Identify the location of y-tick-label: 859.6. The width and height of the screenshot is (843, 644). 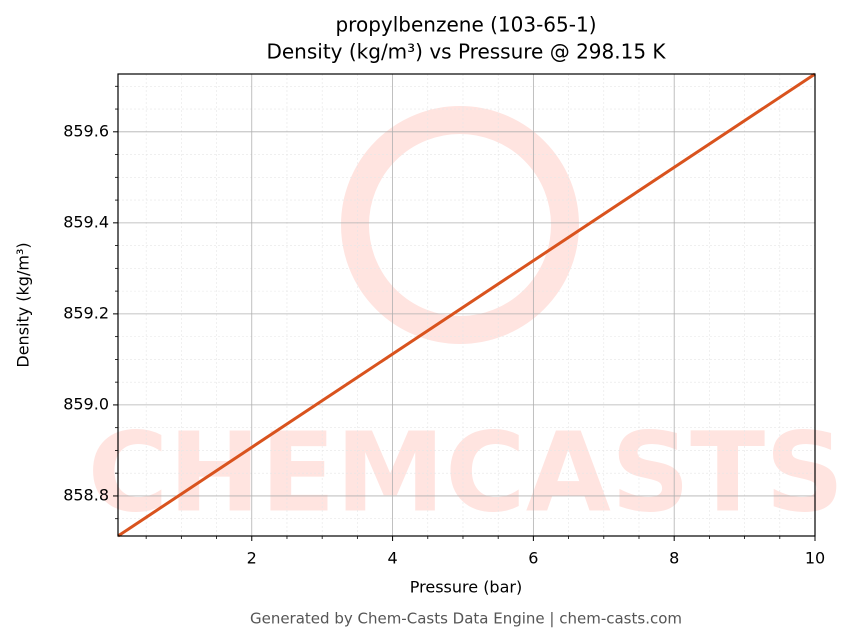
(86, 130).